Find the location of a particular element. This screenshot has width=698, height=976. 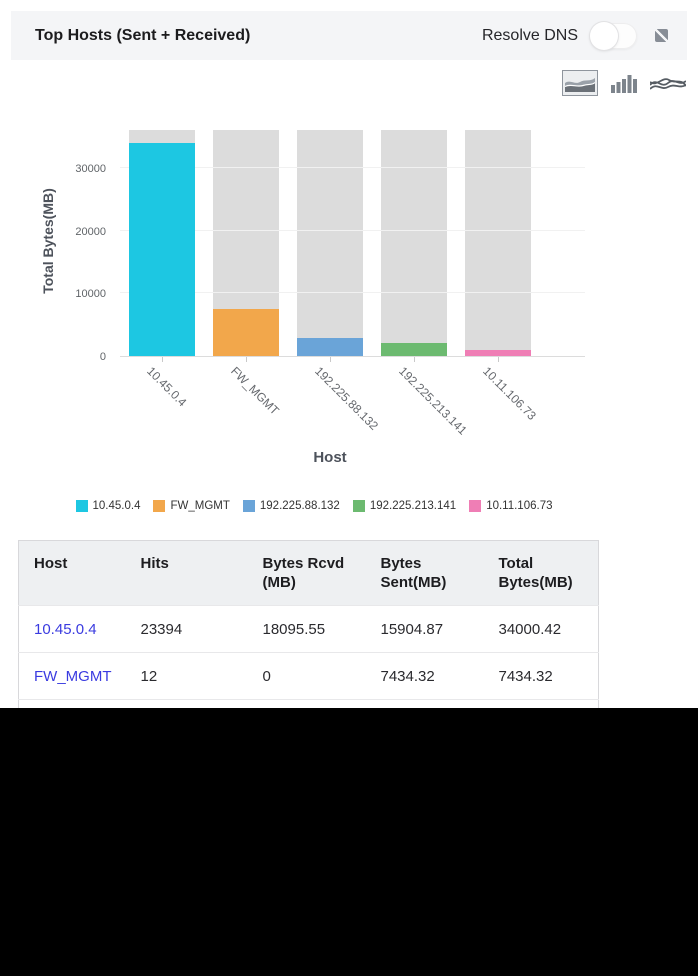

legend-item-FW_MGMT: FW_MGMT is located at coordinates (191, 506).